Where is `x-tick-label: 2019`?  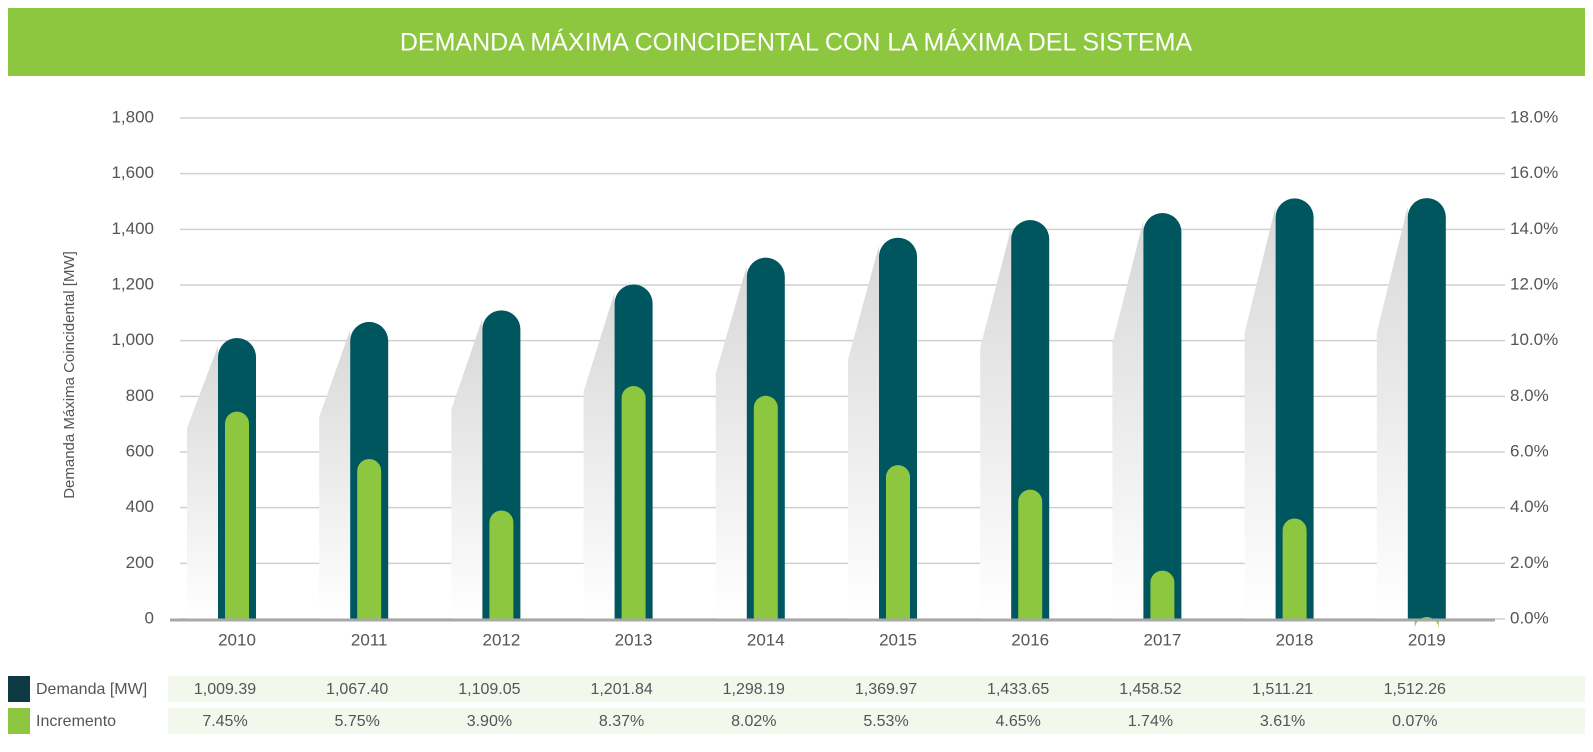 x-tick-label: 2019 is located at coordinates (1427, 639).